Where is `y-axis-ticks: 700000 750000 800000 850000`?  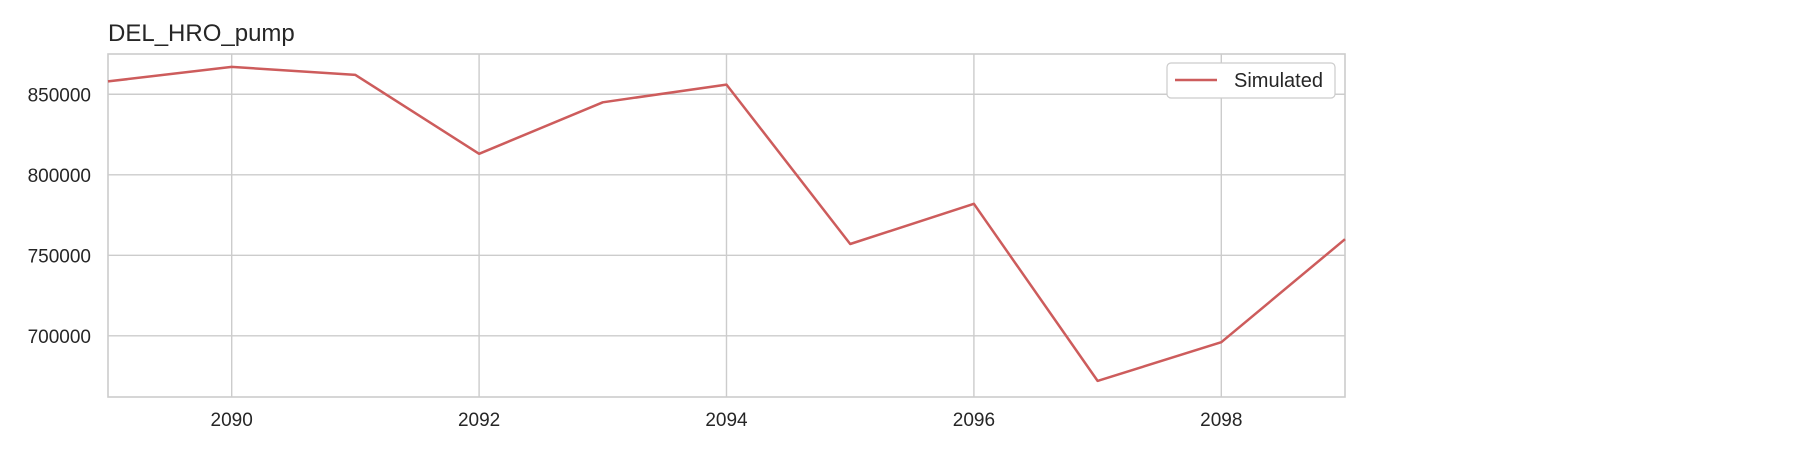
y-axis-ticks: 700000 750000 800000 850000 is located at coordinates (59, 216).